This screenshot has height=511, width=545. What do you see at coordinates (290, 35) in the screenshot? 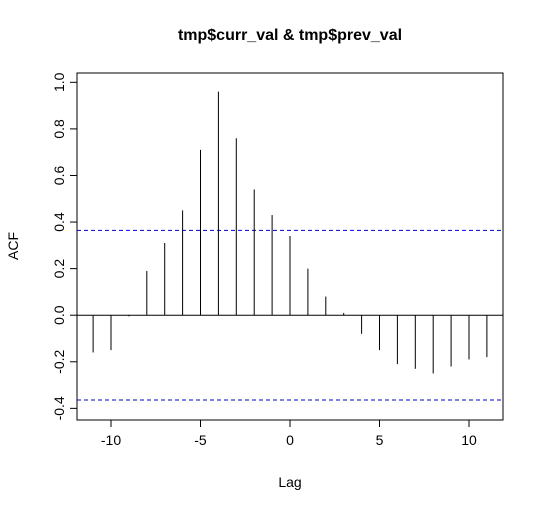
I see `chart-title: tmp$curr_val & tmp$prev_val` at bounding box center [290, 35].